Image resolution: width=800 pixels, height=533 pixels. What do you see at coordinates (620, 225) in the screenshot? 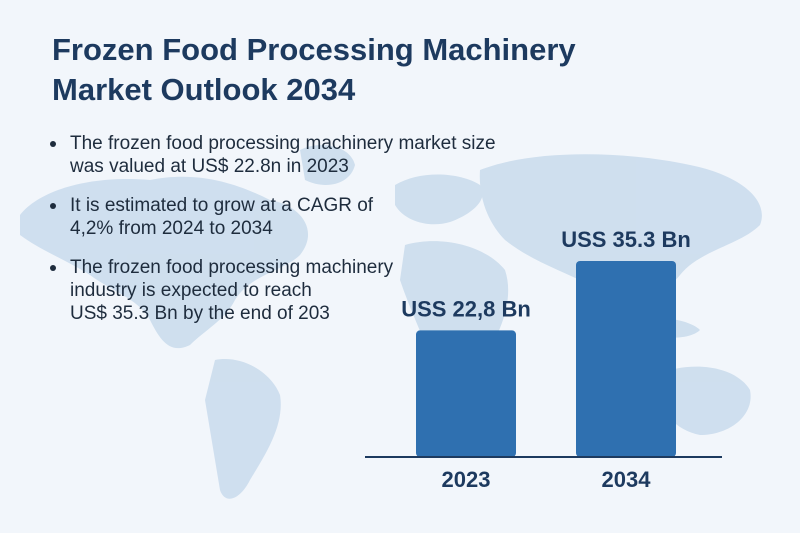
I see `asia-shape` at bounding box center [620, 225].